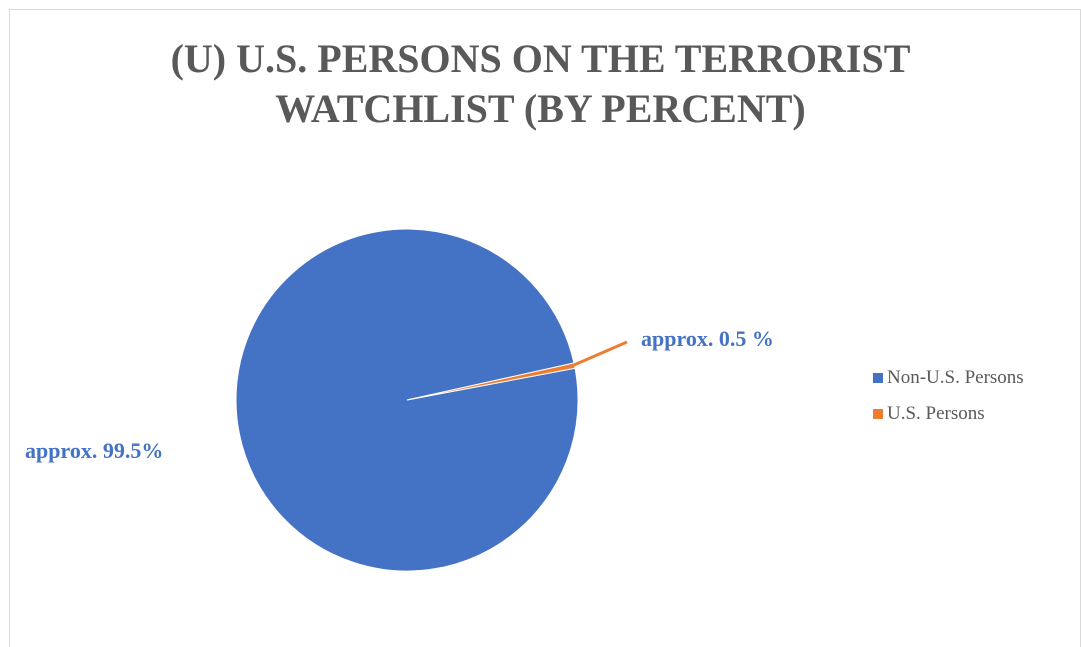  I want to click on legend-label-us-persons: U.S. Persons, so click(936, 413).